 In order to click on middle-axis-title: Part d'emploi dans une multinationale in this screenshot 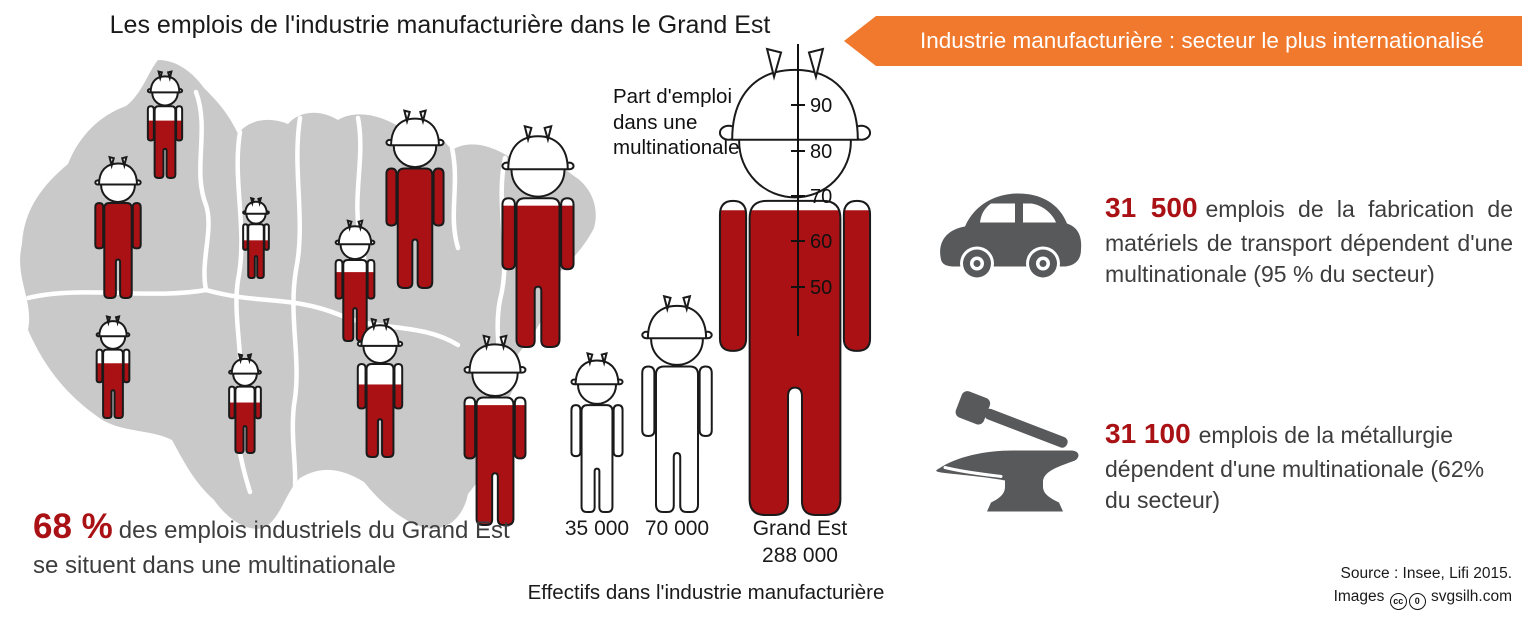, I will do `click(676, 122)`.